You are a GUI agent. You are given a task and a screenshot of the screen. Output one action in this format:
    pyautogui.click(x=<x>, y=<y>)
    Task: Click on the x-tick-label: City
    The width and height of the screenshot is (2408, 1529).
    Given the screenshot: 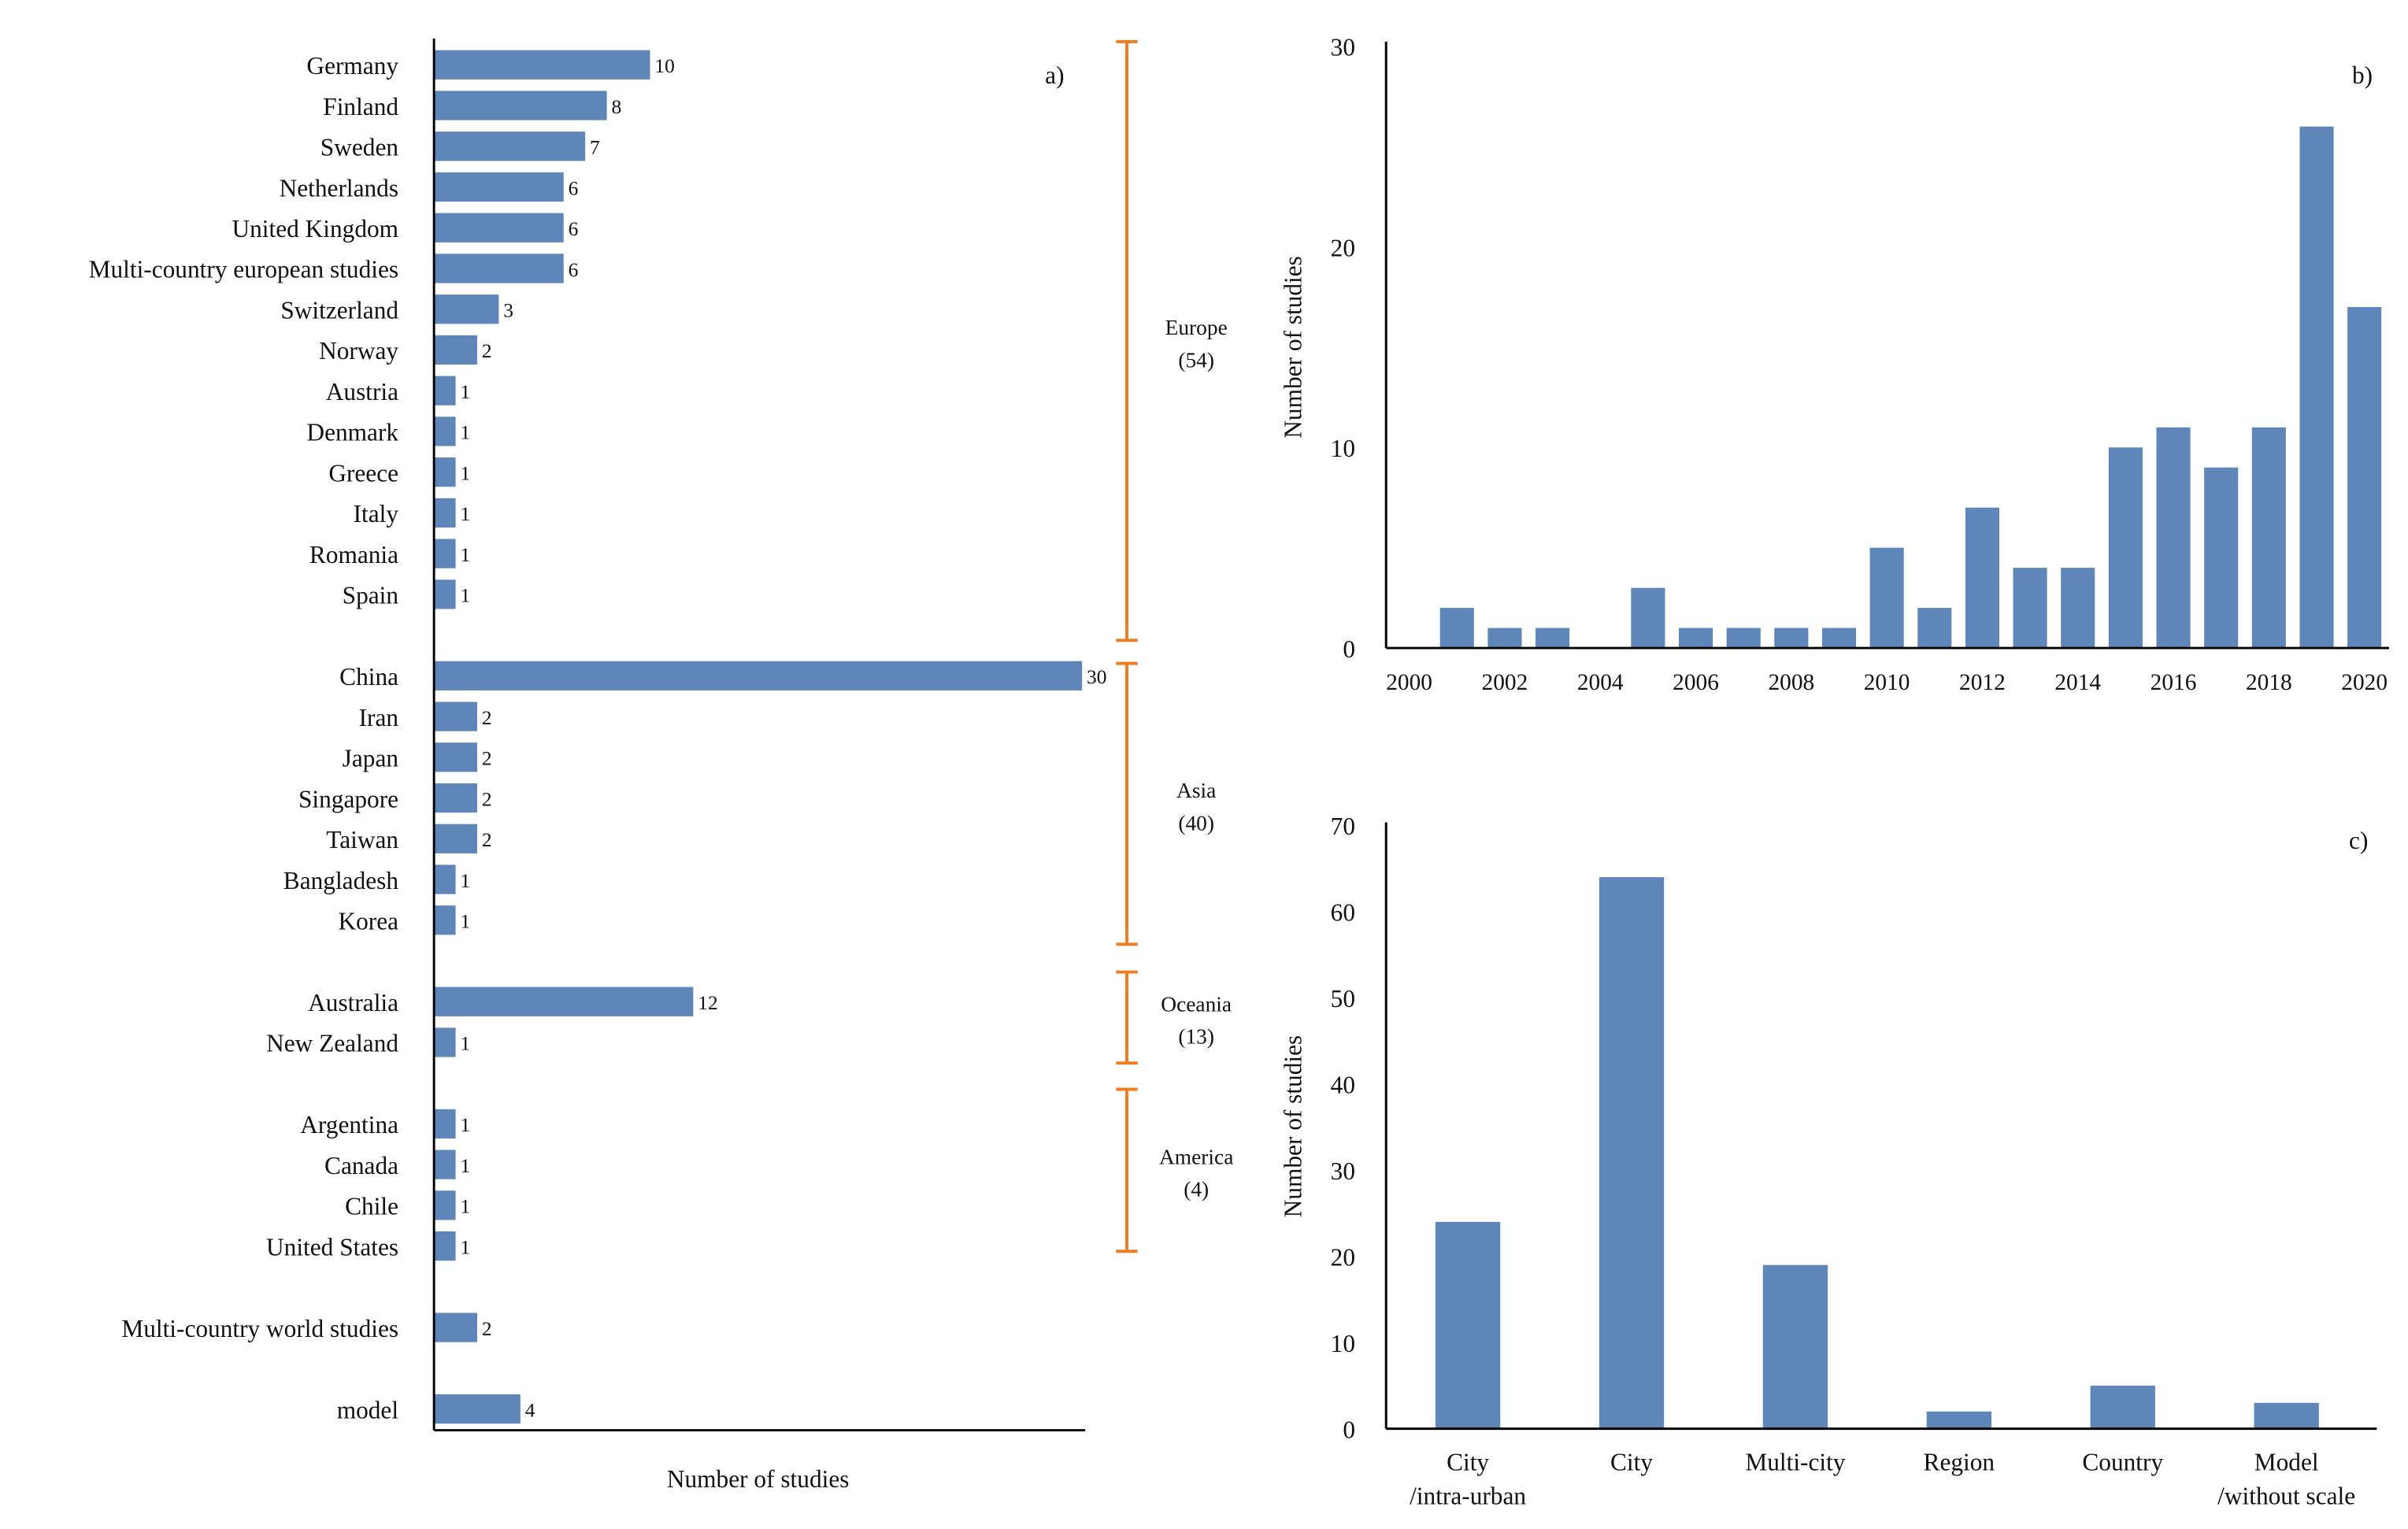 What is the action you would take?
    pyautogui.click(x=1468, y=1462)
    